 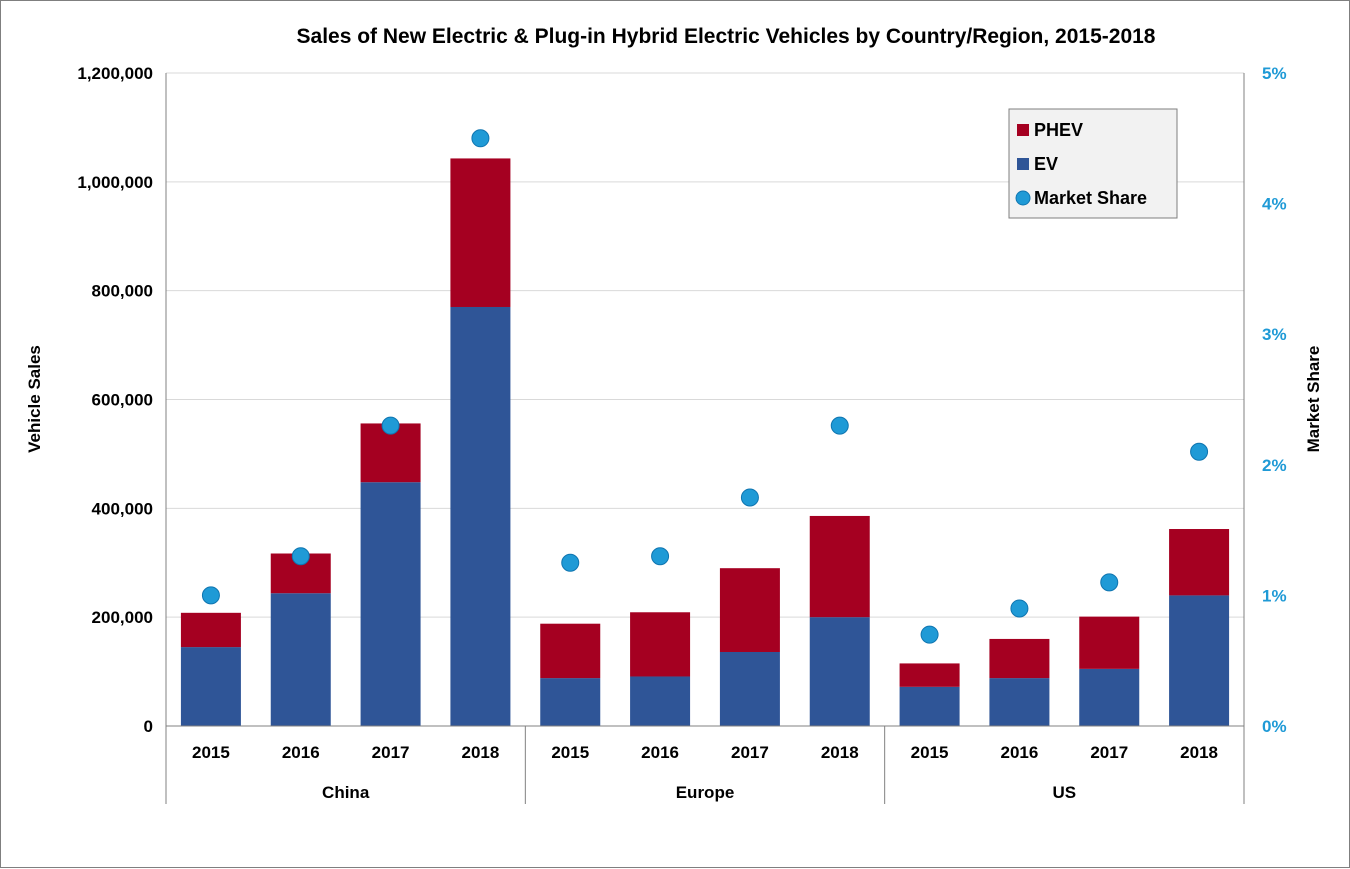 I want to click on group-label: China, so click(x=346, y=792).